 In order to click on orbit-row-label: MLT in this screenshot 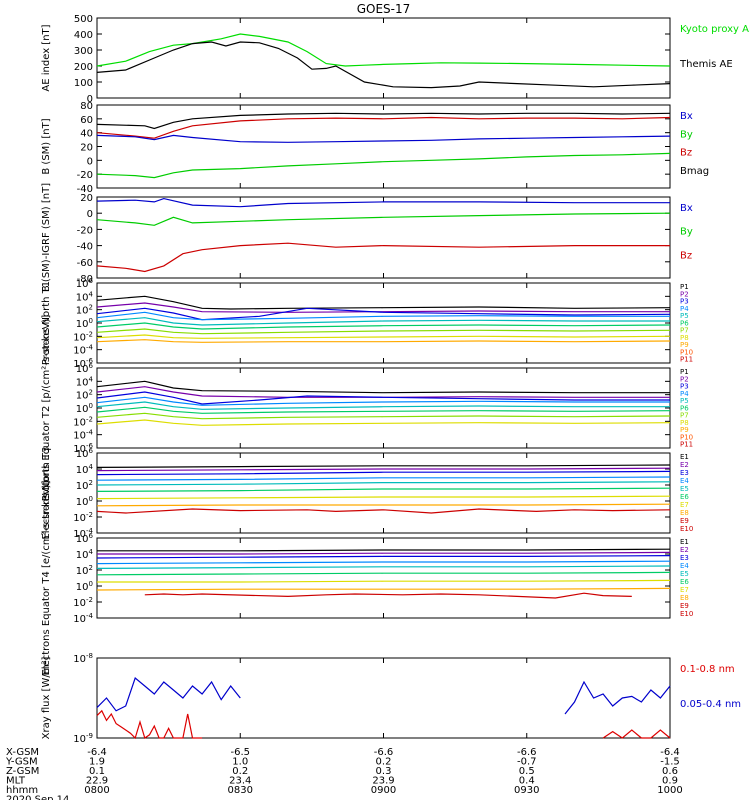, I will do `click(16, 781)`.